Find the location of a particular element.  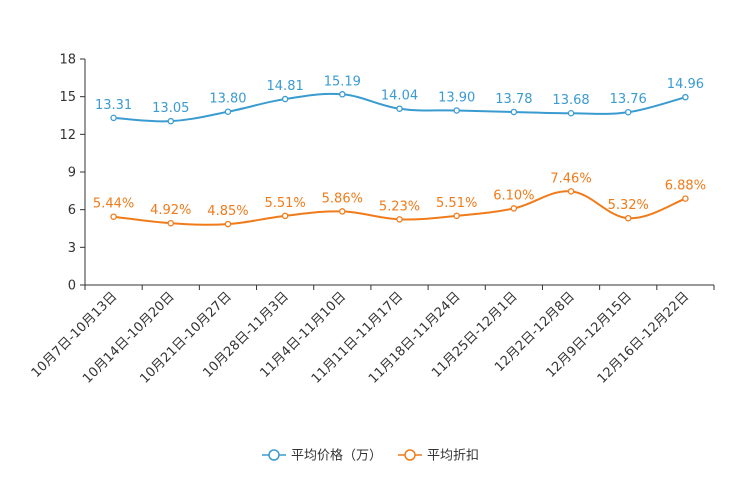

data-label: 5.44% is located at coordinates (113, 204).